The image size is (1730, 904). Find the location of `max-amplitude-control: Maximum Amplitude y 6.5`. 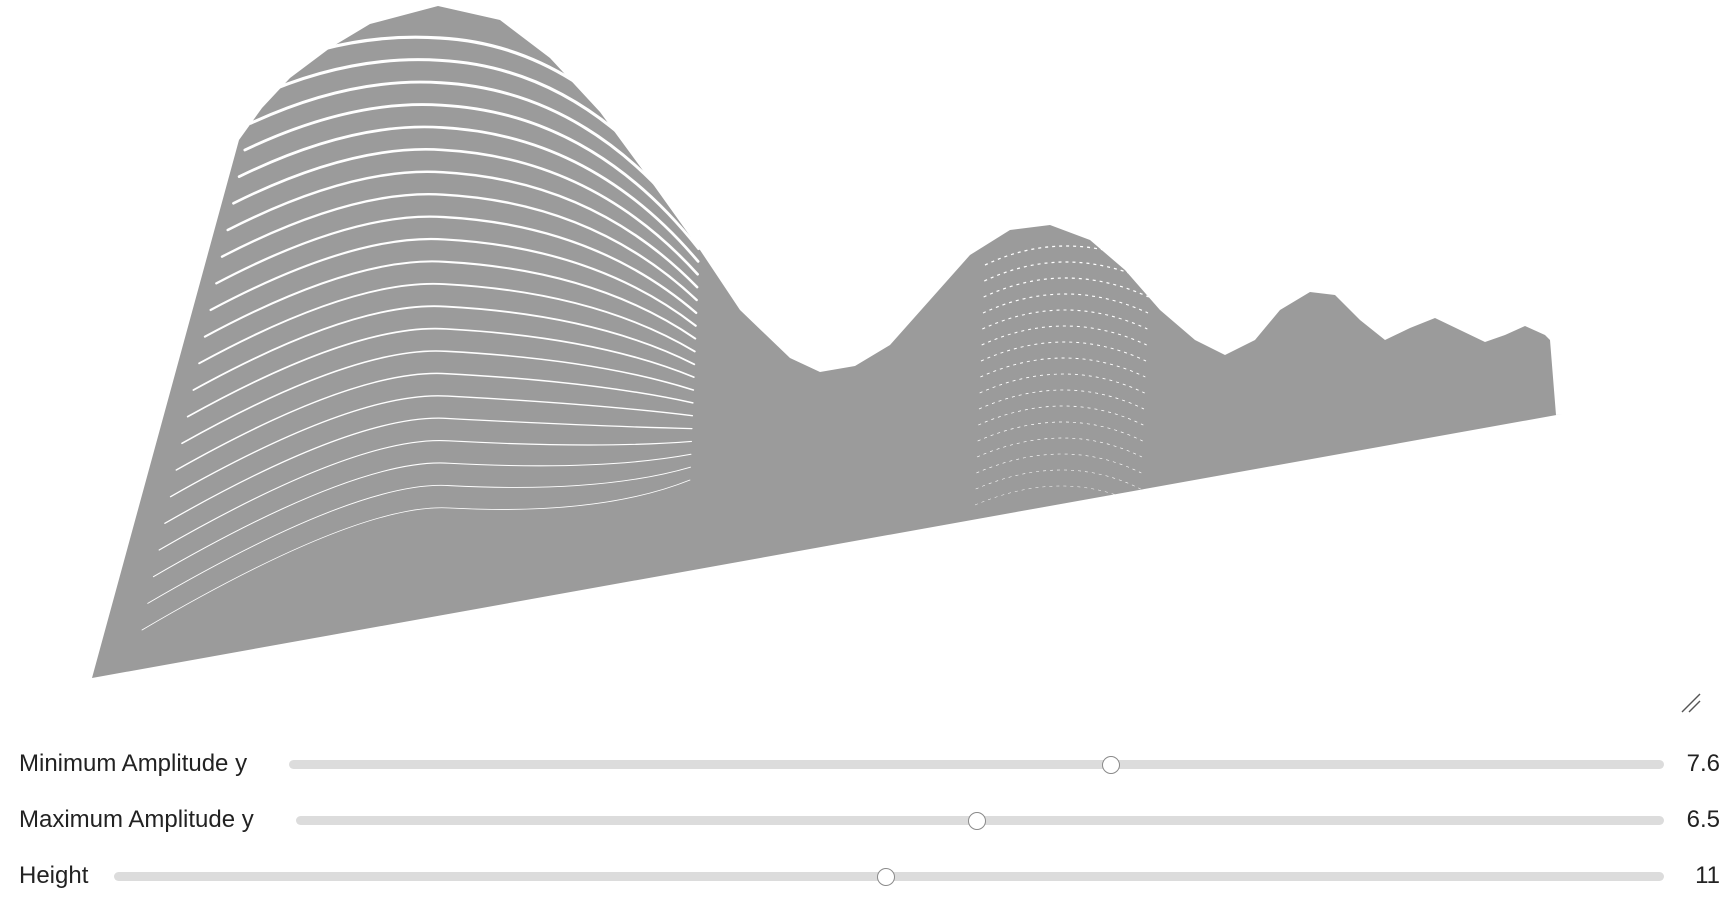

max-amplitude-control: Maximum Amplitude y 6.5 is located at coordinates (865, 820).